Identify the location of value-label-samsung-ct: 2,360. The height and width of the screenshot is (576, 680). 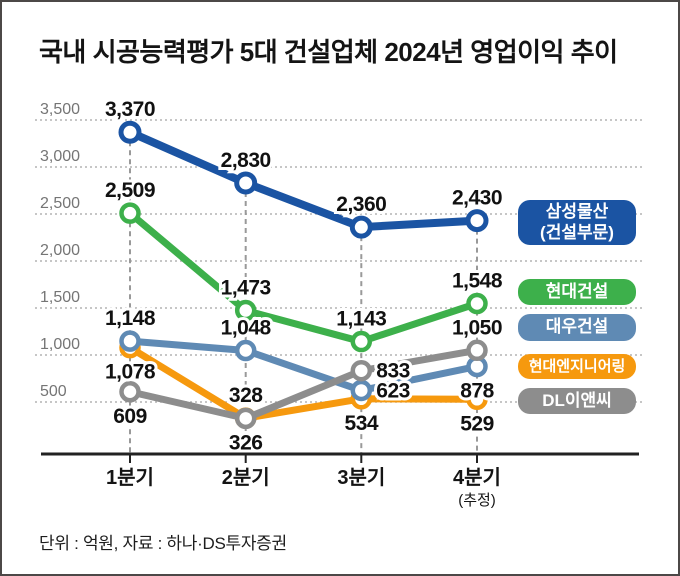
(361, 204).